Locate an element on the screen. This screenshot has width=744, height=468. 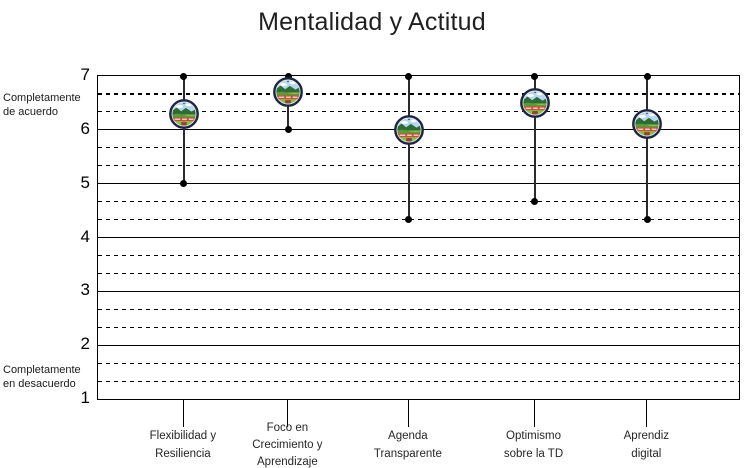
category-label-line: Optimismo is located at coordinates (533, 436).